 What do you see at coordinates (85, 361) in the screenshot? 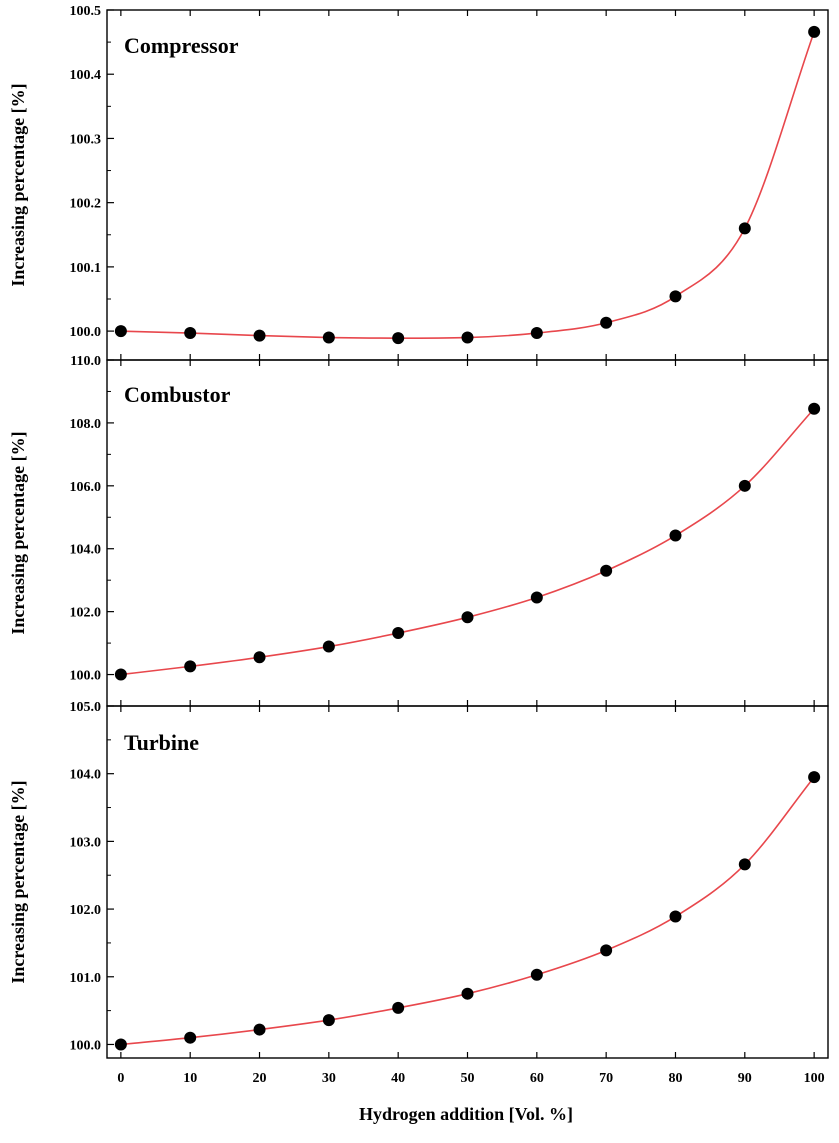
I see `y-tick-label: 110.0` at bounding box center [85, 361].